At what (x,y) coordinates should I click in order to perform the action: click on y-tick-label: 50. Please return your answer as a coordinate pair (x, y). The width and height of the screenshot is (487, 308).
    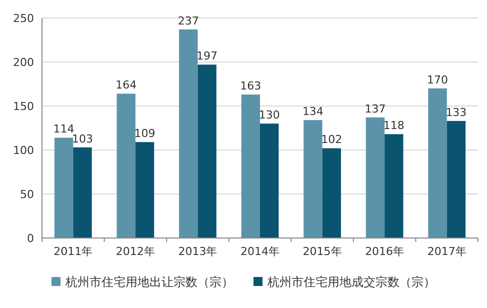
    Looking at the image, I should click on (27, 194).